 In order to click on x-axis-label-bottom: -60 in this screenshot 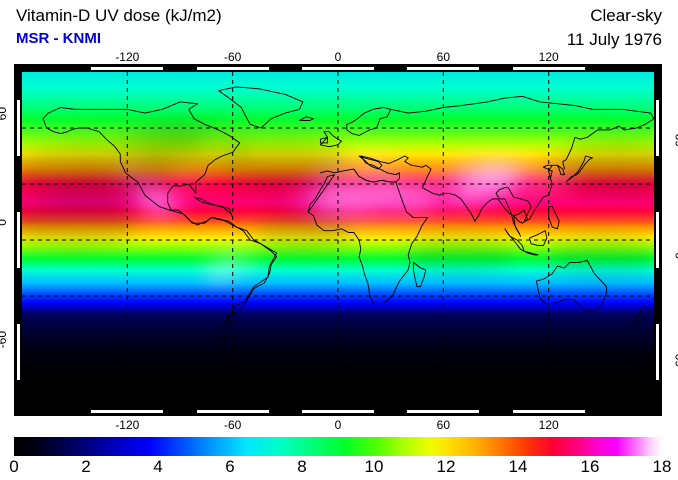, I will do `click(232, 425)`.